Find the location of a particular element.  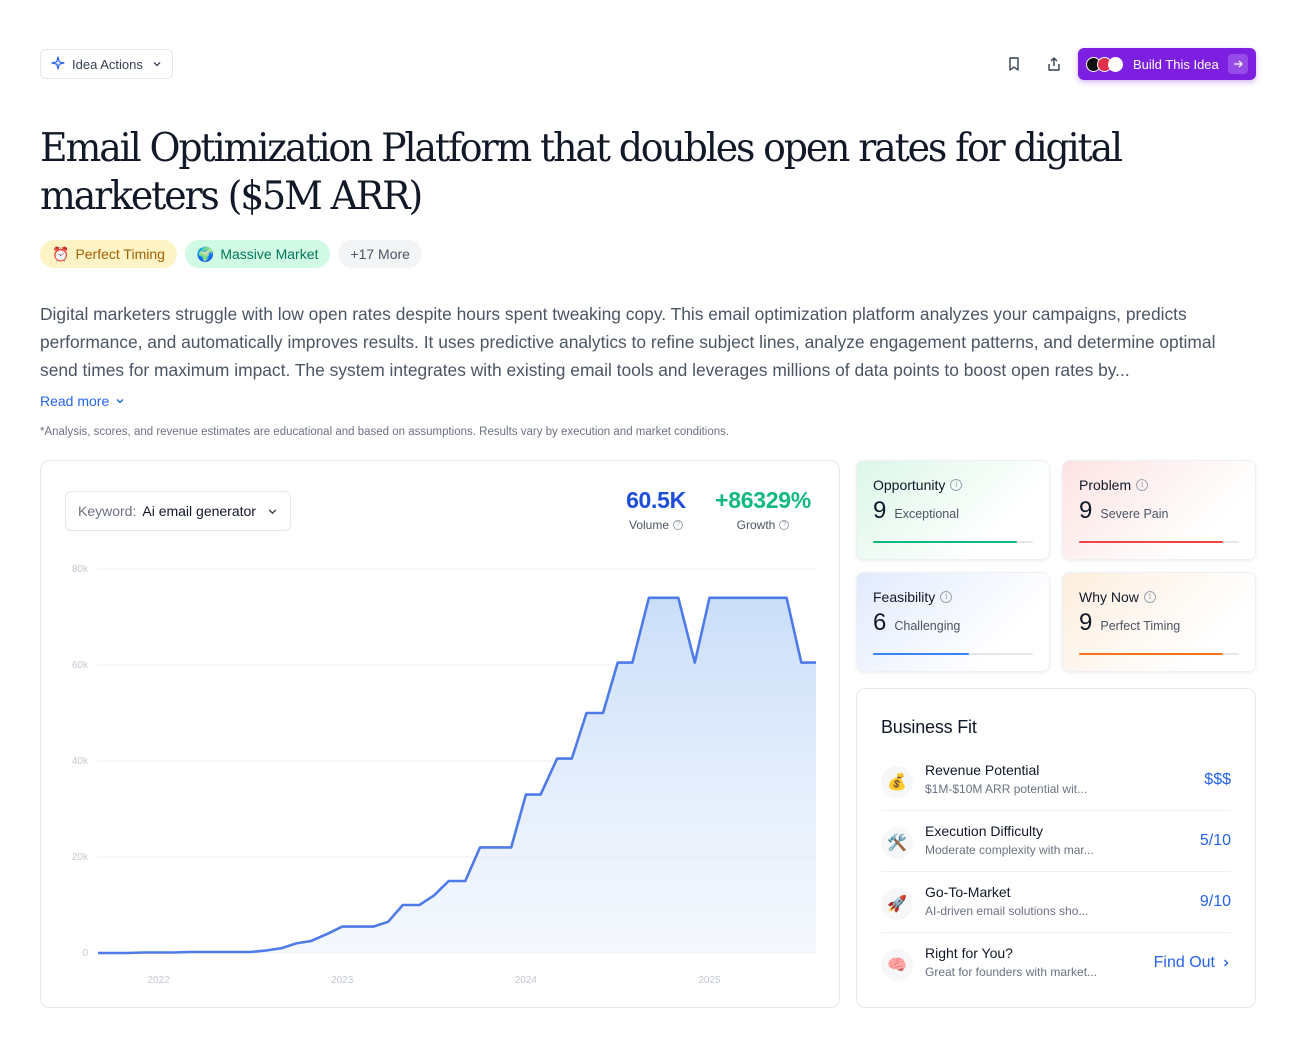

business-fit-name: Execution Difficulty is located at coordinates (984, 831).